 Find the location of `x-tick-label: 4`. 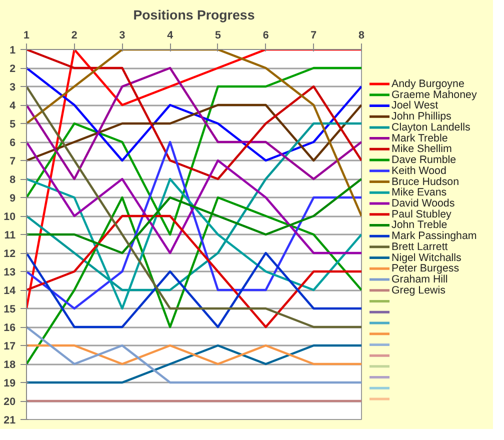

x-tick-label: 4 is located at coordinates (170, 36).